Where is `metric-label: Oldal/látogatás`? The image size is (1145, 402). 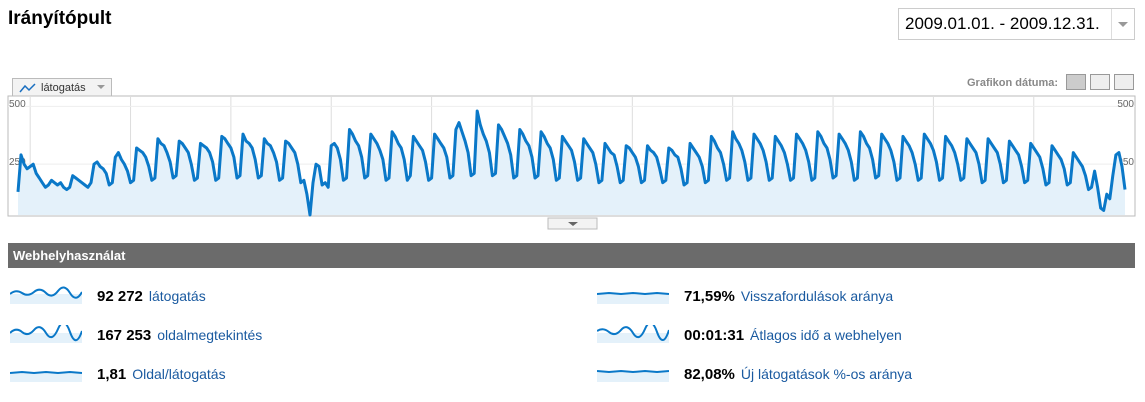 metric-label: Oldal/látogatás is located at coordinates (179, 374).